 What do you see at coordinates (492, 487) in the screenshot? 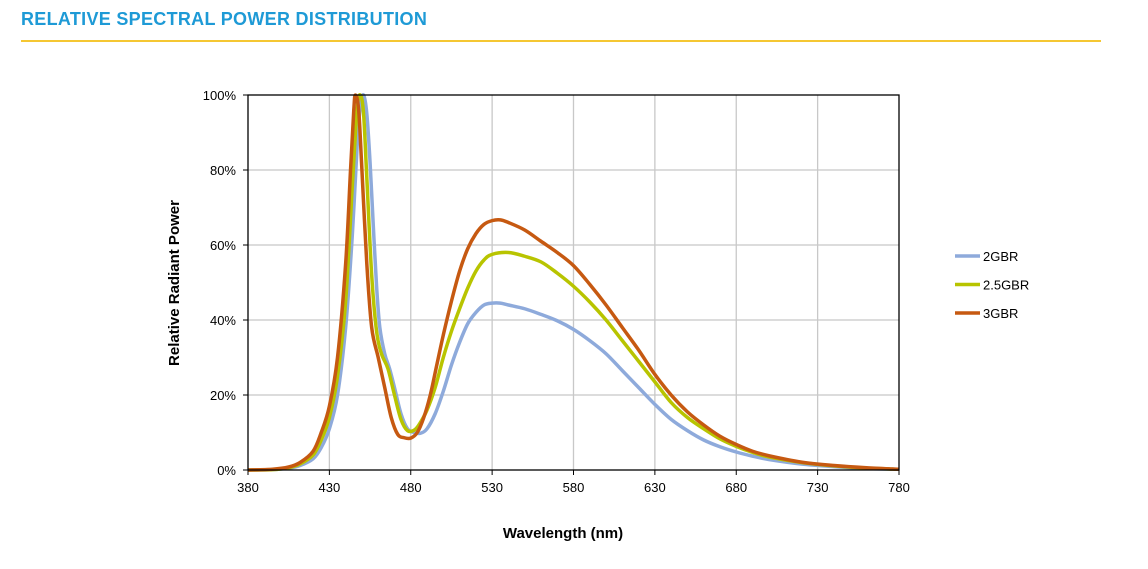
I see `x-tick-label: 530` at bounding box center [492, 487].